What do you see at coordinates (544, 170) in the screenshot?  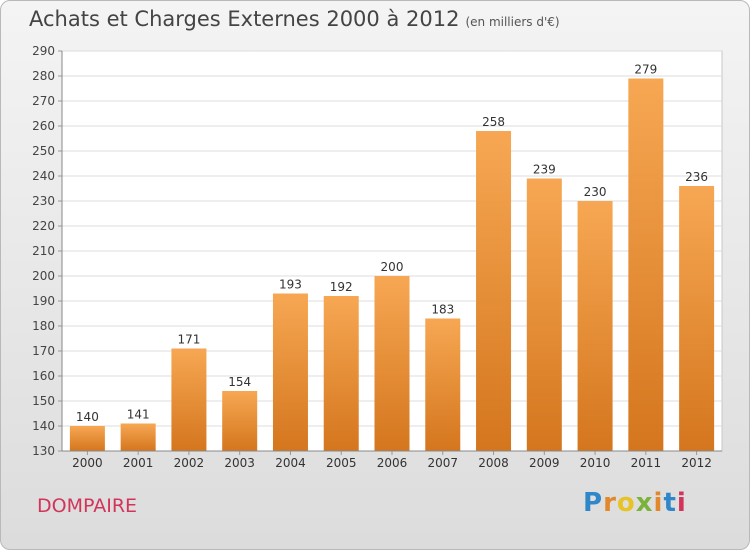 I see `bar-value-label: 239` at bounding box center [544, 170].